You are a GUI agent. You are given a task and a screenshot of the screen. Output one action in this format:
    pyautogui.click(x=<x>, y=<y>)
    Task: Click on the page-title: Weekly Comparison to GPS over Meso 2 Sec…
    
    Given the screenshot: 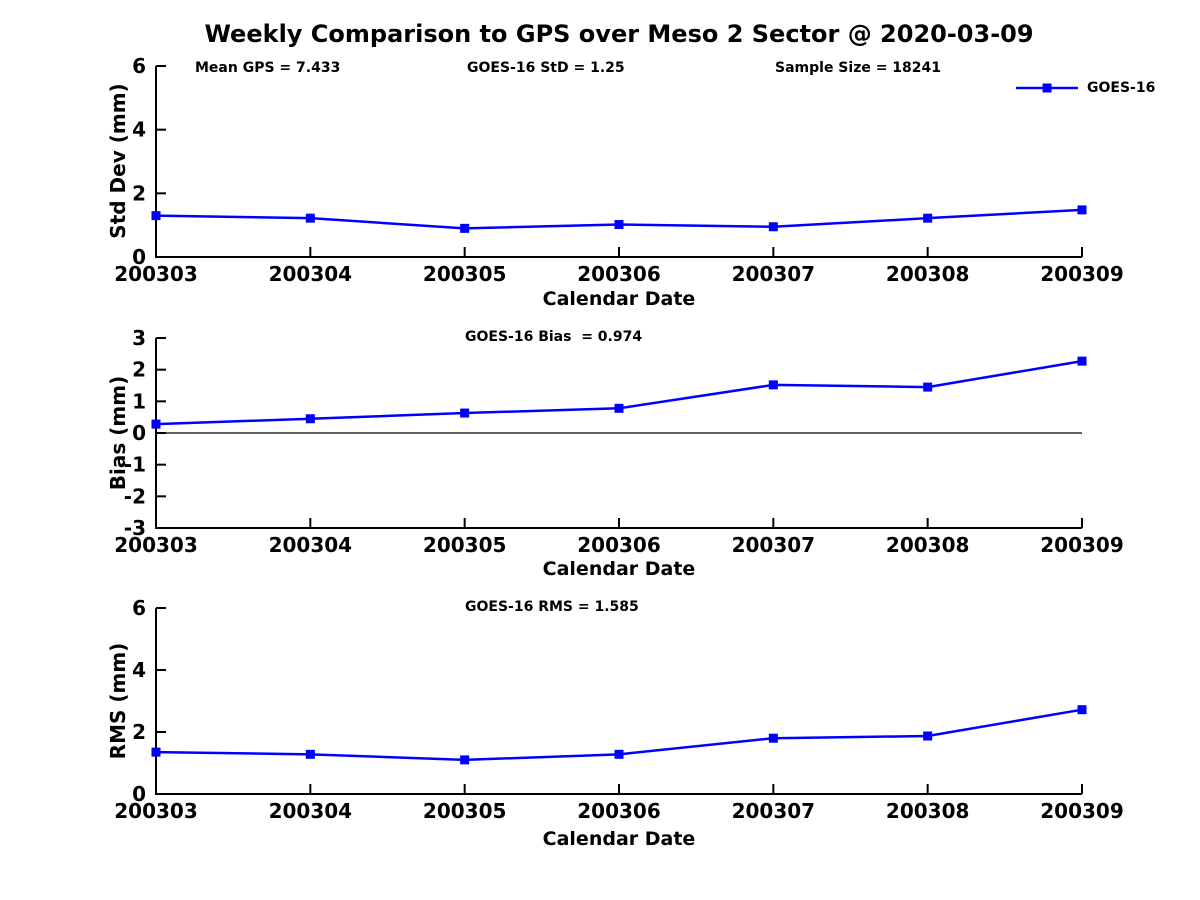 What is the action you would take?
    pyautogui.click(x=619, y=34)
    